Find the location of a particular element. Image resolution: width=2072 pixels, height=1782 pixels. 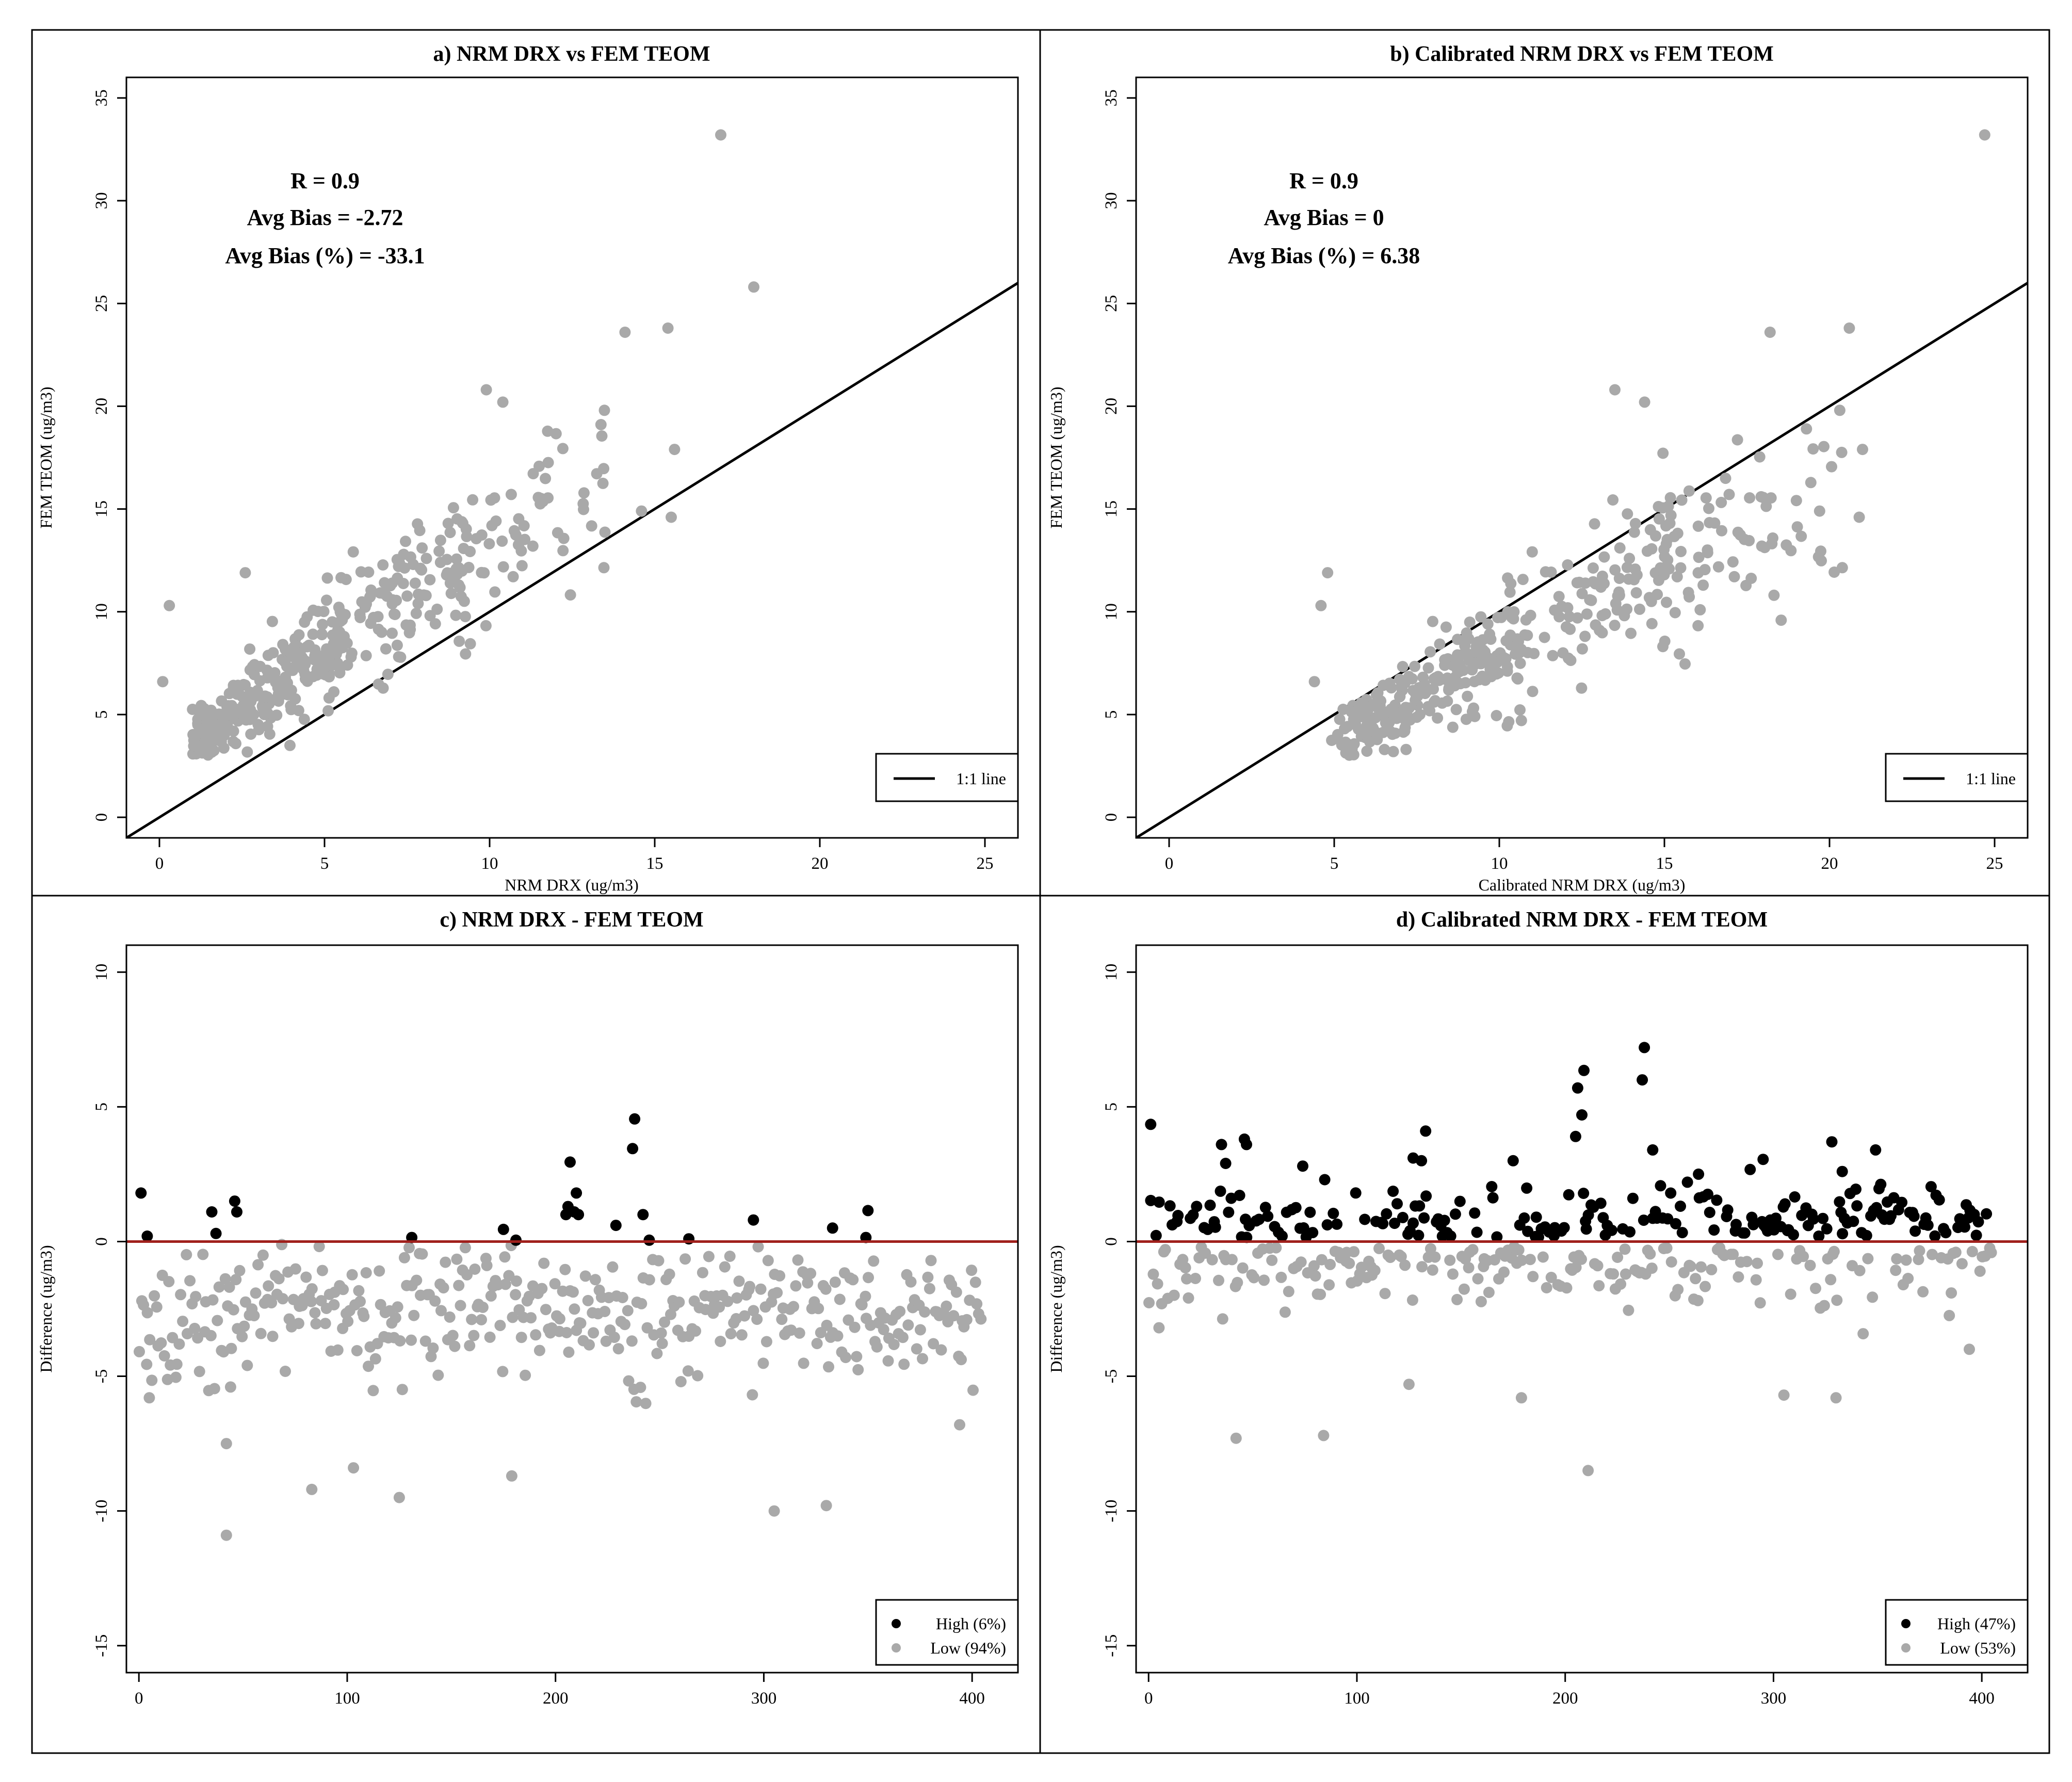

panel-c-y-tick-label: 0 is located at coordinates (101, 1241).